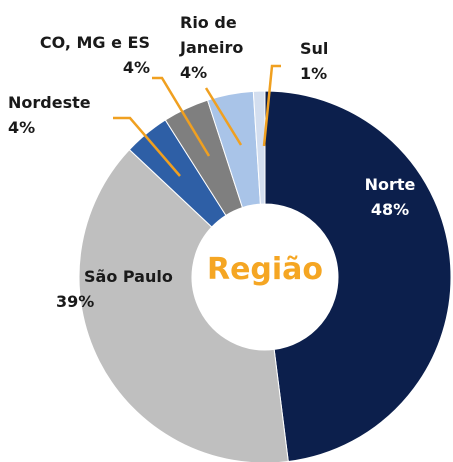  I want to click on category-name: Sul, so click(314, 48).